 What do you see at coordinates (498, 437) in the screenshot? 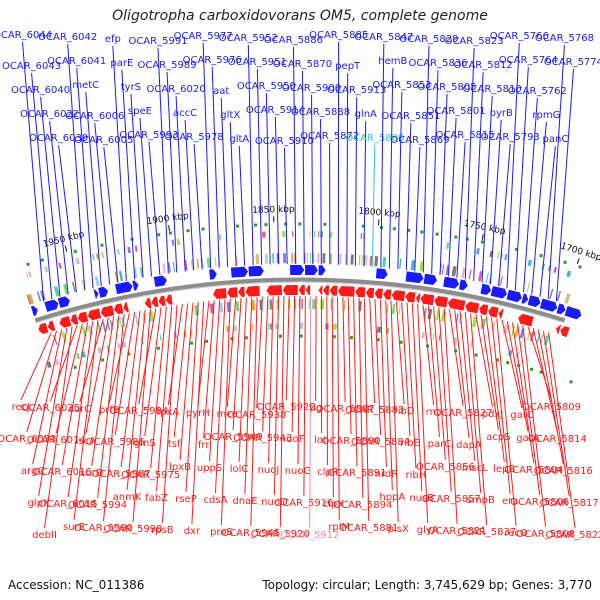
I see `reverse-gene-label: acpS` at bounding box center [498, 437].